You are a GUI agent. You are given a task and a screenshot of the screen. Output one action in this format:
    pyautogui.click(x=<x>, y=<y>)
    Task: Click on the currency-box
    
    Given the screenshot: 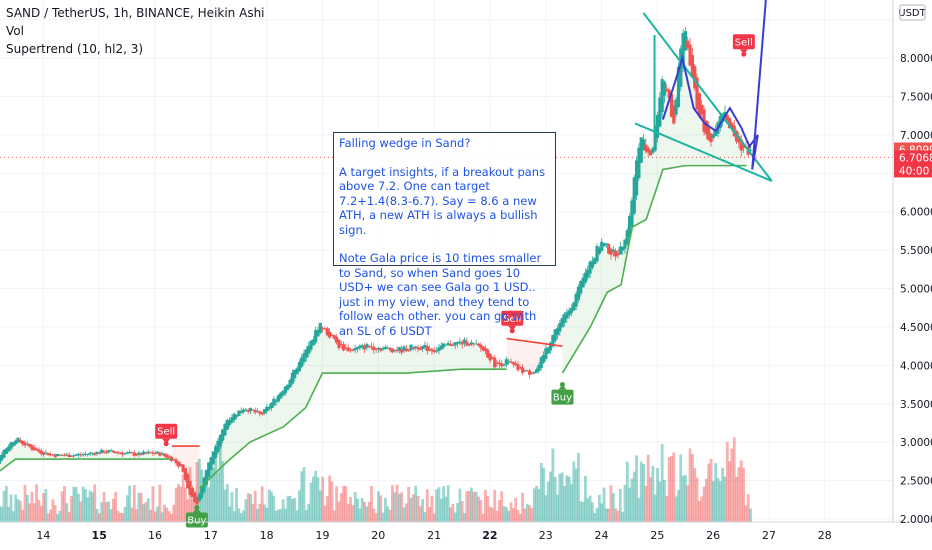 What is the action you would take?
    pyautogui.click(x=912, y=12)
    